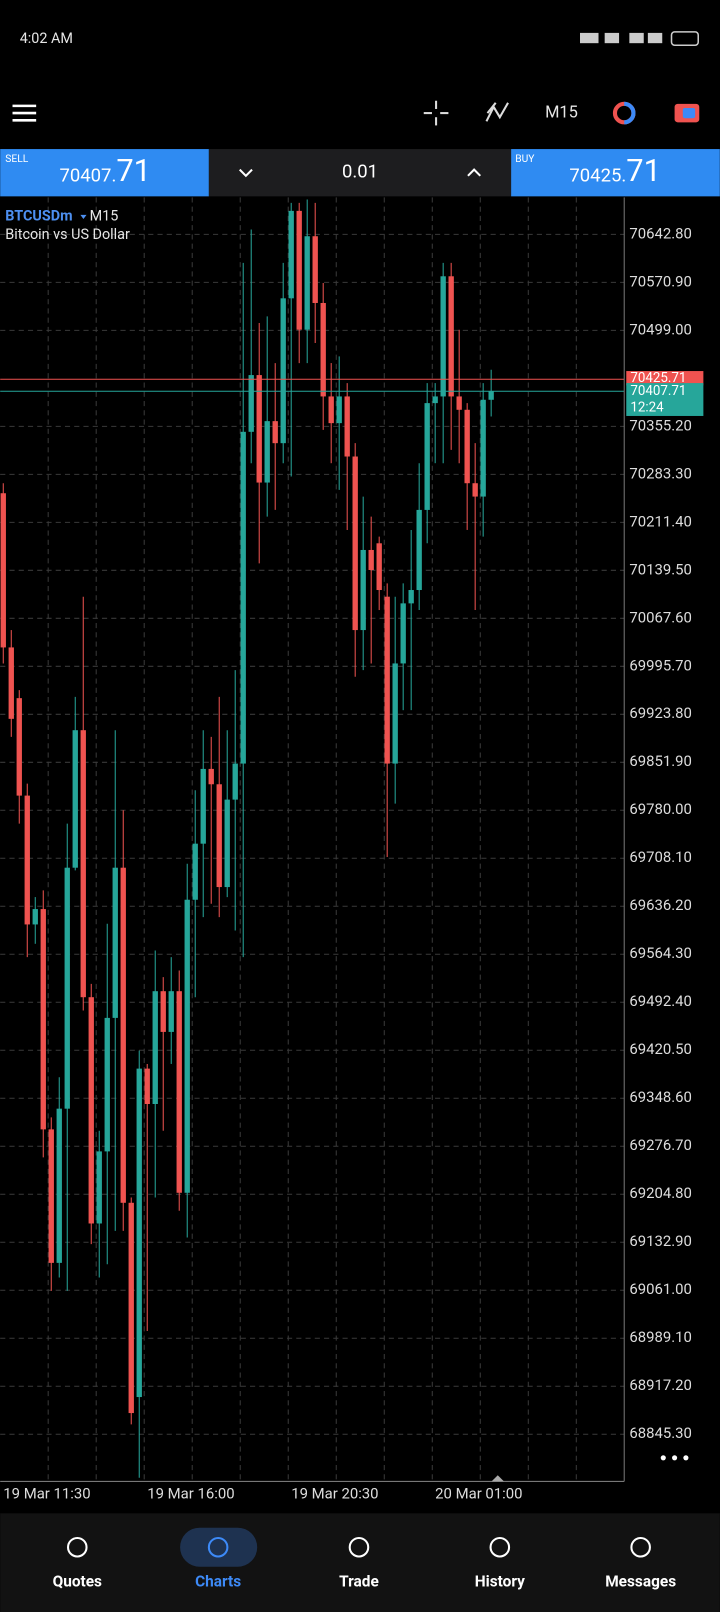 Image resolution: width=720 pixels, height=1612 pixels. I want to click on sell-label: SELL, so click(16, 158).